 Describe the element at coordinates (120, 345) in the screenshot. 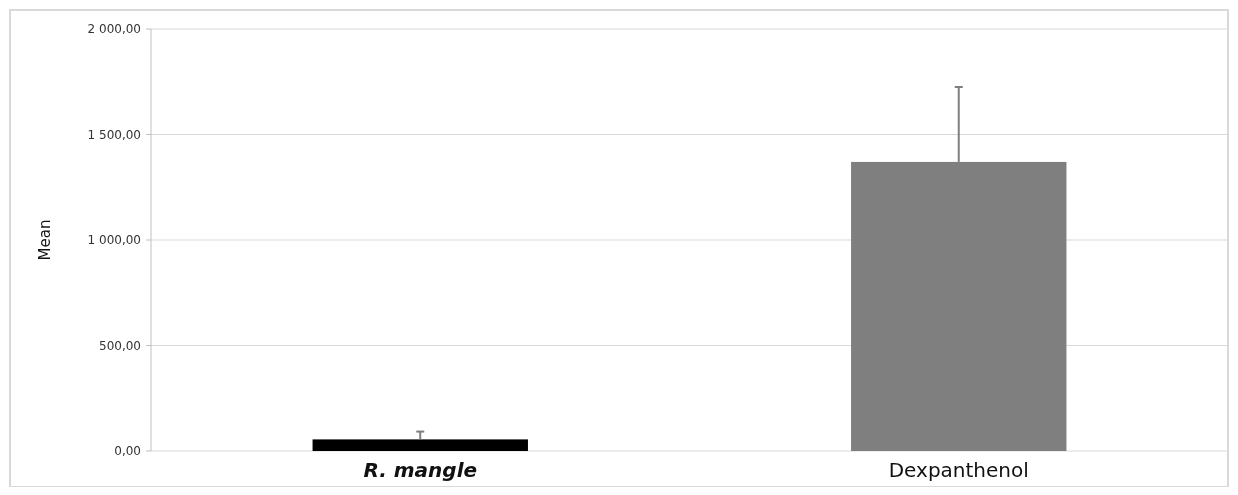

I see `y-tick-label: 500,00` at that location.